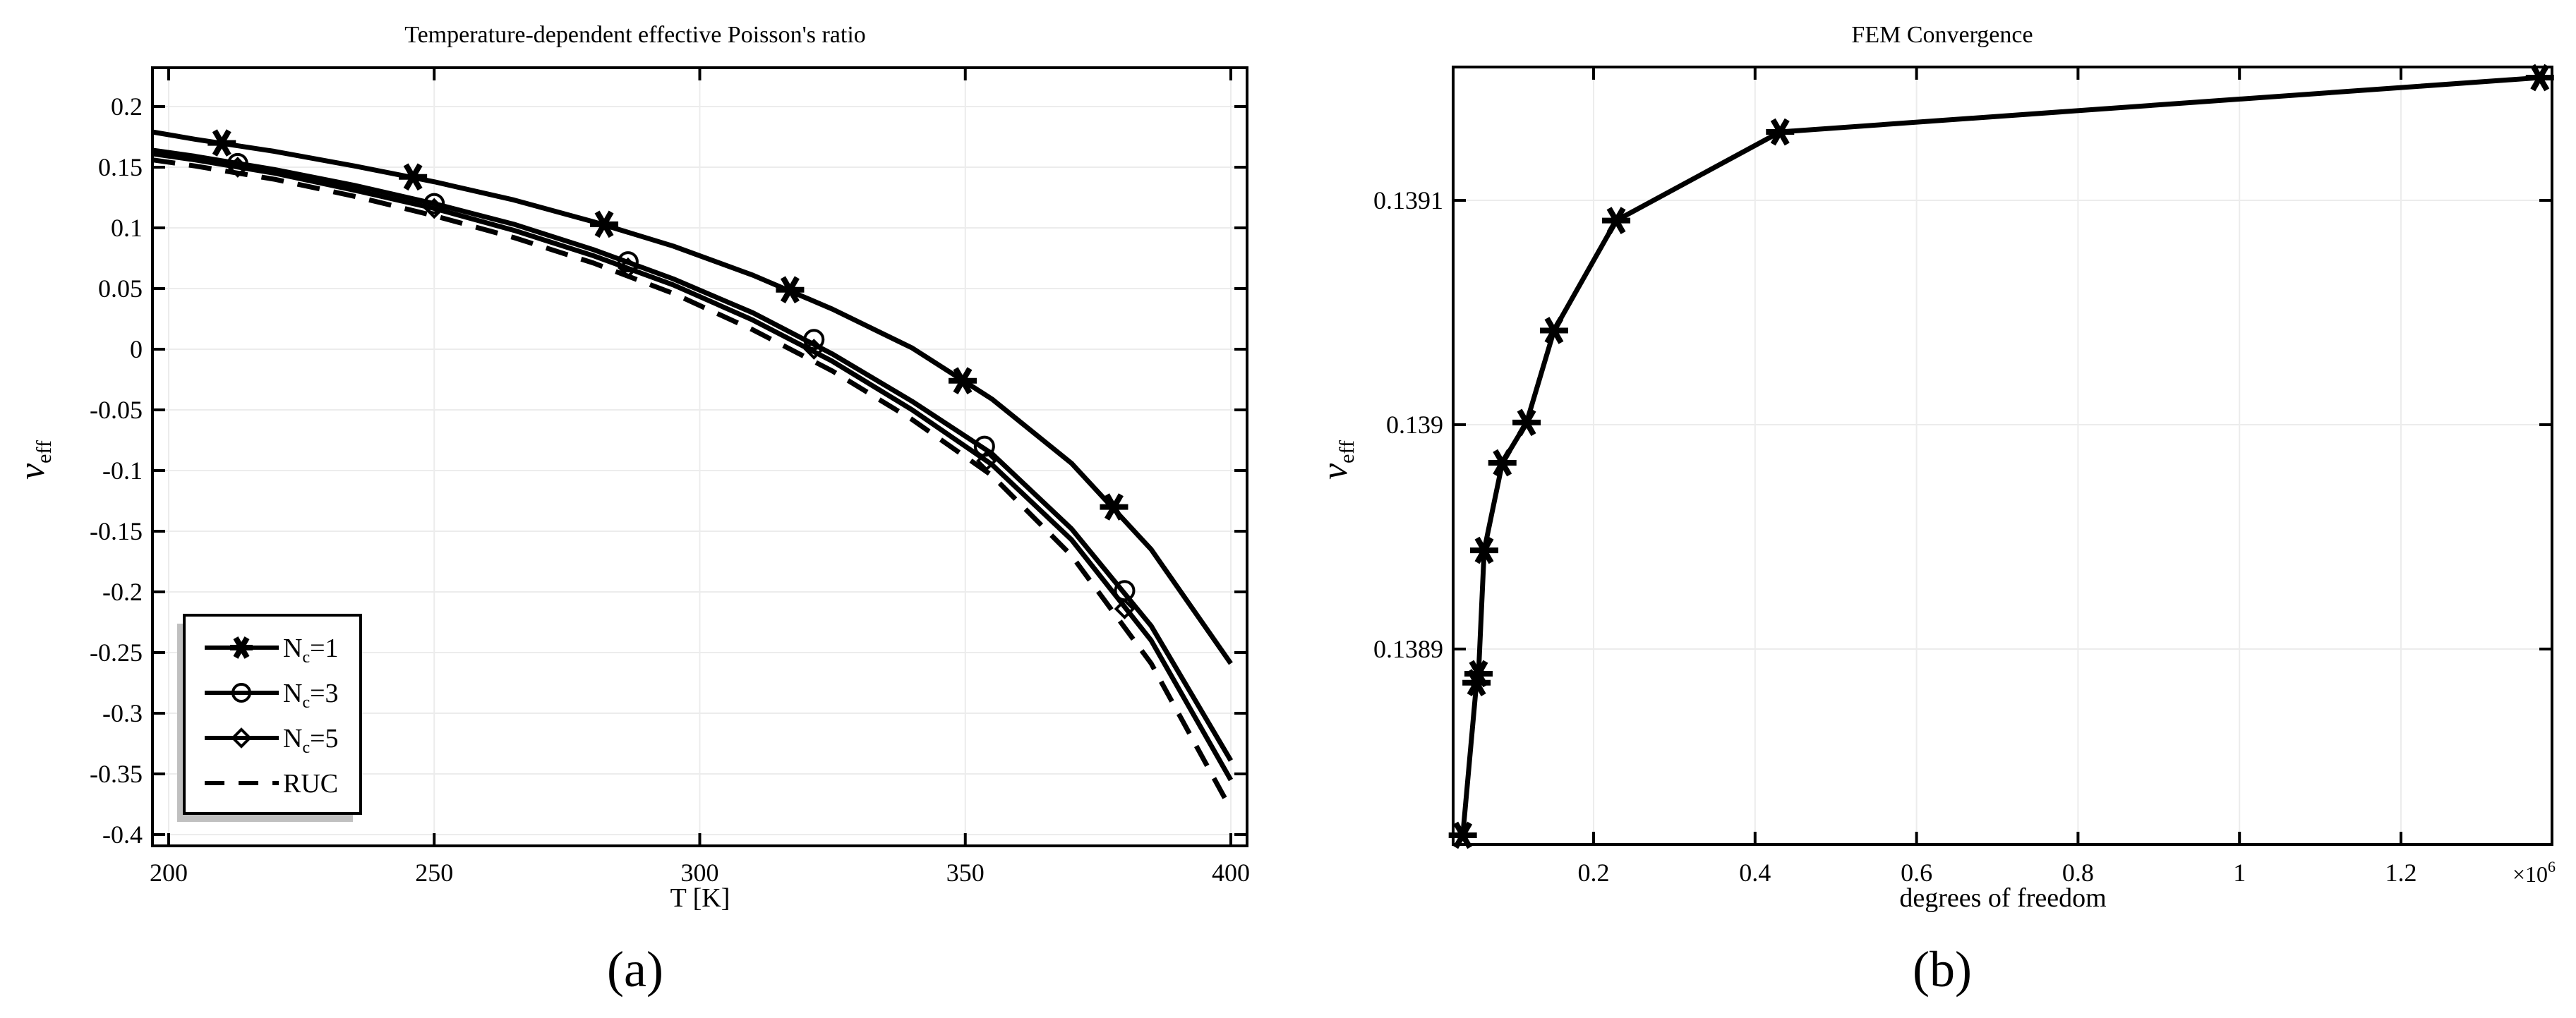 The width and height of the screenshot is (2576, 1018). I want to click on y-tick-label: -0.05, so click(116, 410).